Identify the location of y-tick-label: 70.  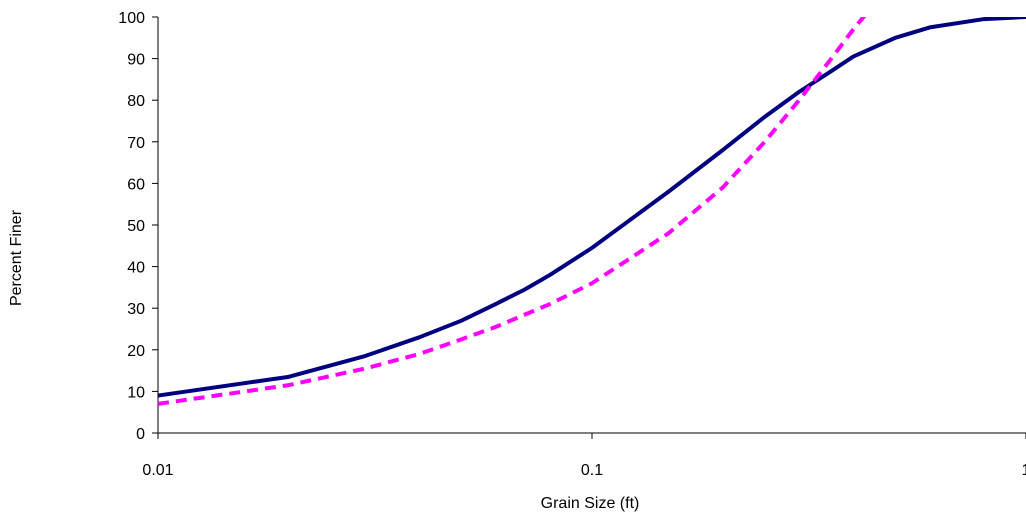
(136, 143).